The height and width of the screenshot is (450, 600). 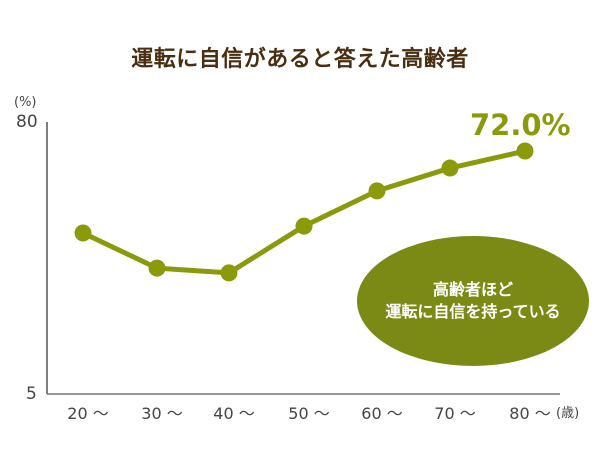 I want to click on x-tick-label: 70 〜, so click(x=455, y=413).